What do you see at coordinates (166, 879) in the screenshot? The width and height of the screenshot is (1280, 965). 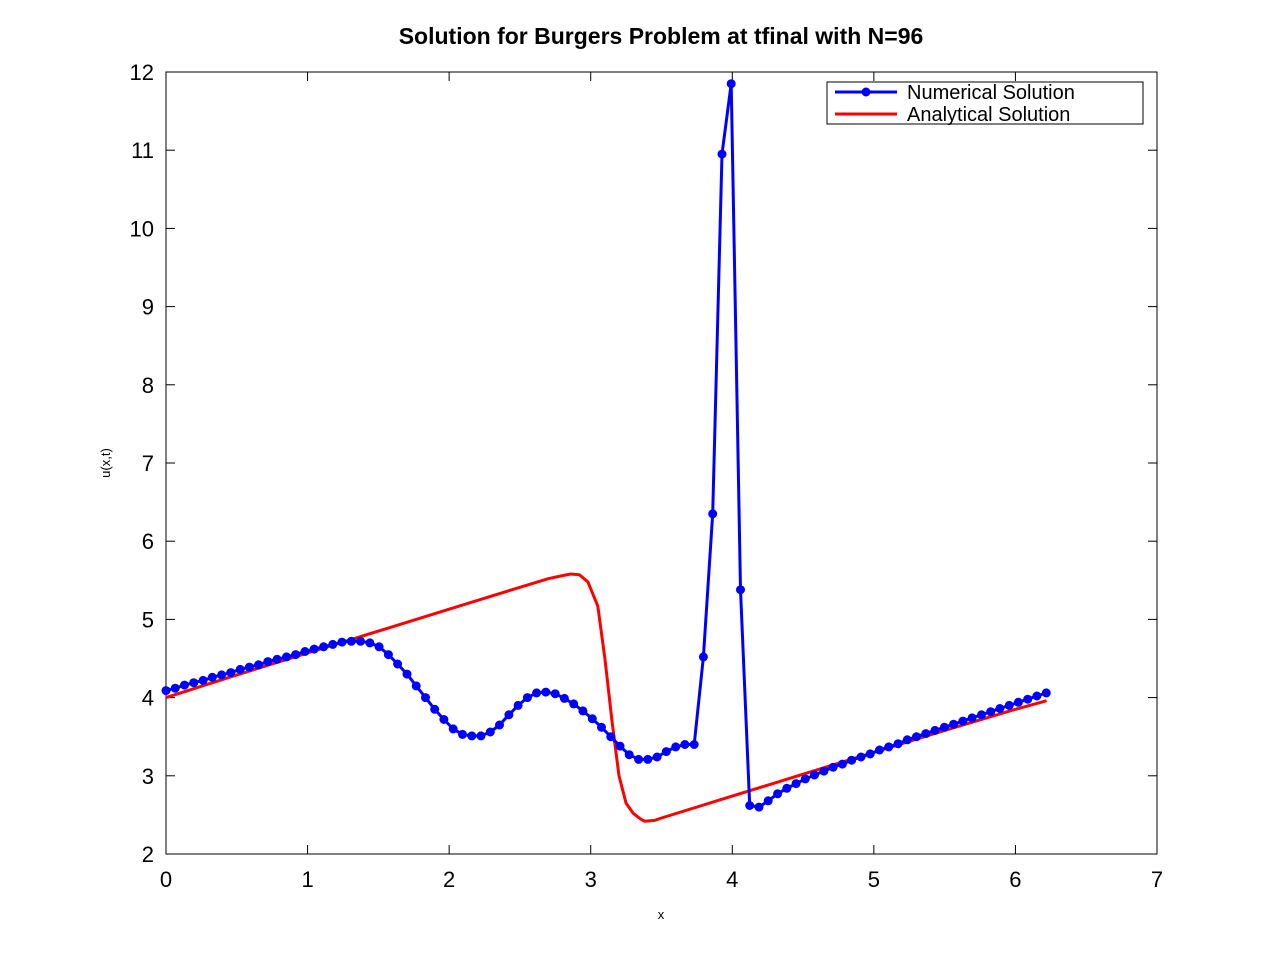 I see `x-tick-label: 0` at bounding box center [166, 879].